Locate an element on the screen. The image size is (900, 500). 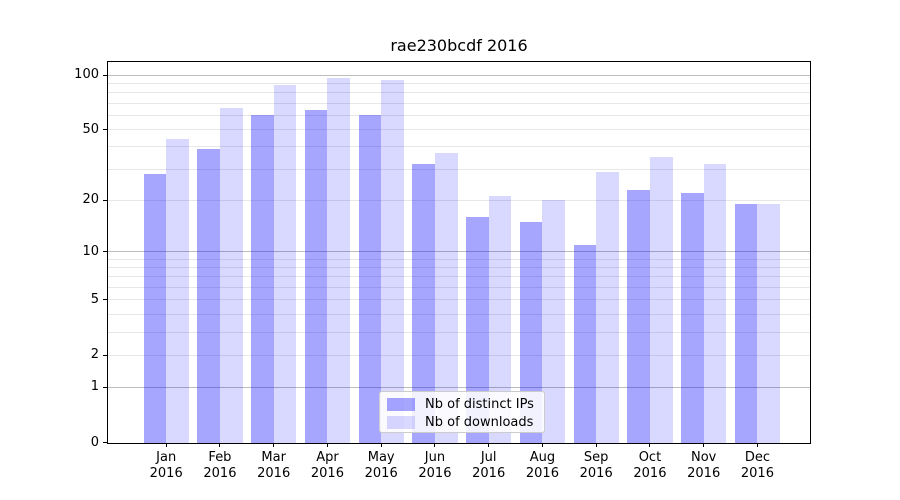
legend-swatch-downloads is located at coordinates (401, 422).